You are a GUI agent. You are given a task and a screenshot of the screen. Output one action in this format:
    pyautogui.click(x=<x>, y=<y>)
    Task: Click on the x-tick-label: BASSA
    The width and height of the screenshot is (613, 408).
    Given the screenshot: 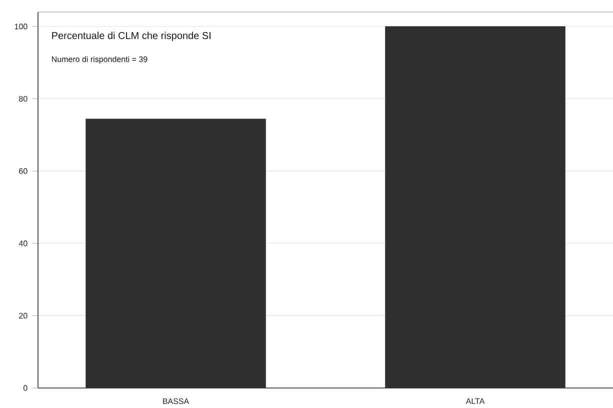 What is the action you would take?
    pyautogui.click(x=176, y=401)
    